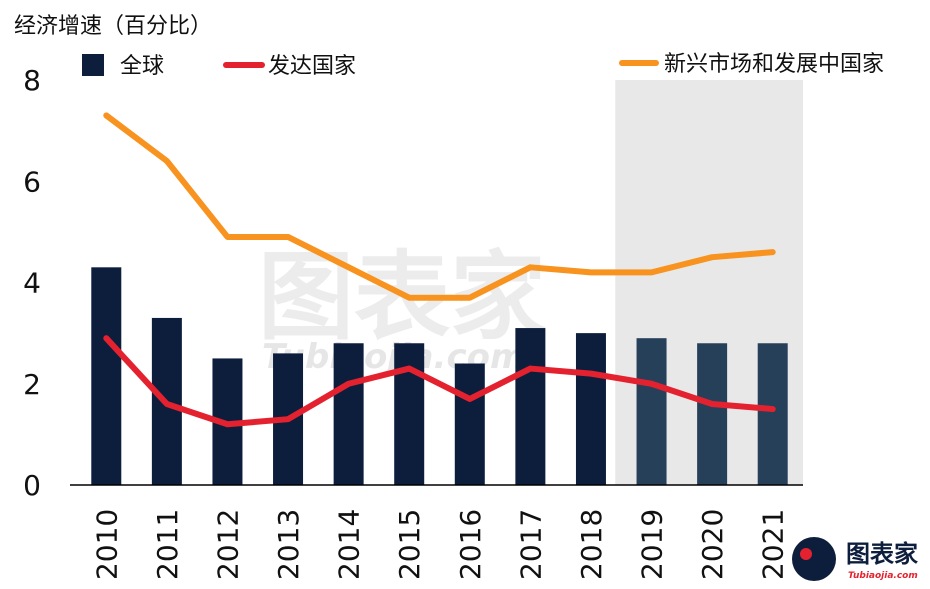 Image resolution: width=930 pixels, height=589 pixels. I want to click on x-tick-2021: 2021, so click(773, 544).